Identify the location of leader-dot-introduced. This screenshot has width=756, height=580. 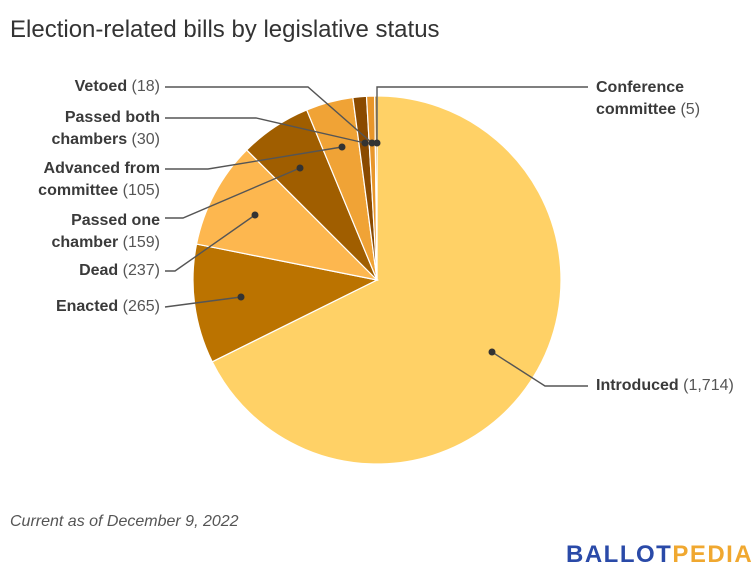
(492, 352).